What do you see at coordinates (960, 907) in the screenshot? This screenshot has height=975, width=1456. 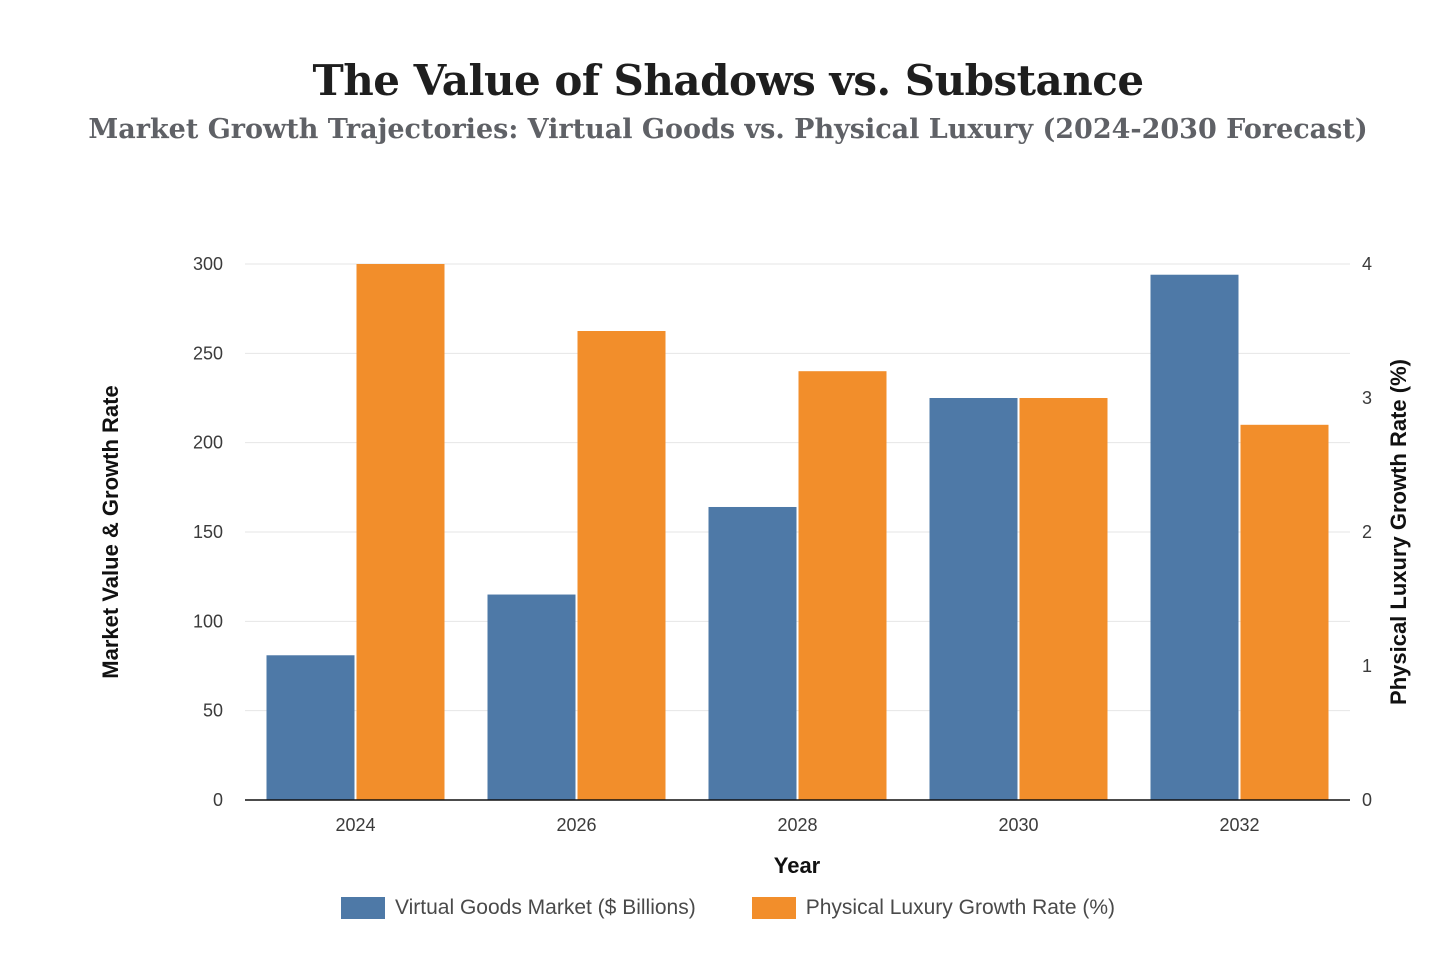 I see `legend-label-physical-luxury: Physical Luxury Growth Rate (%)` at bounding box center [960, 907].